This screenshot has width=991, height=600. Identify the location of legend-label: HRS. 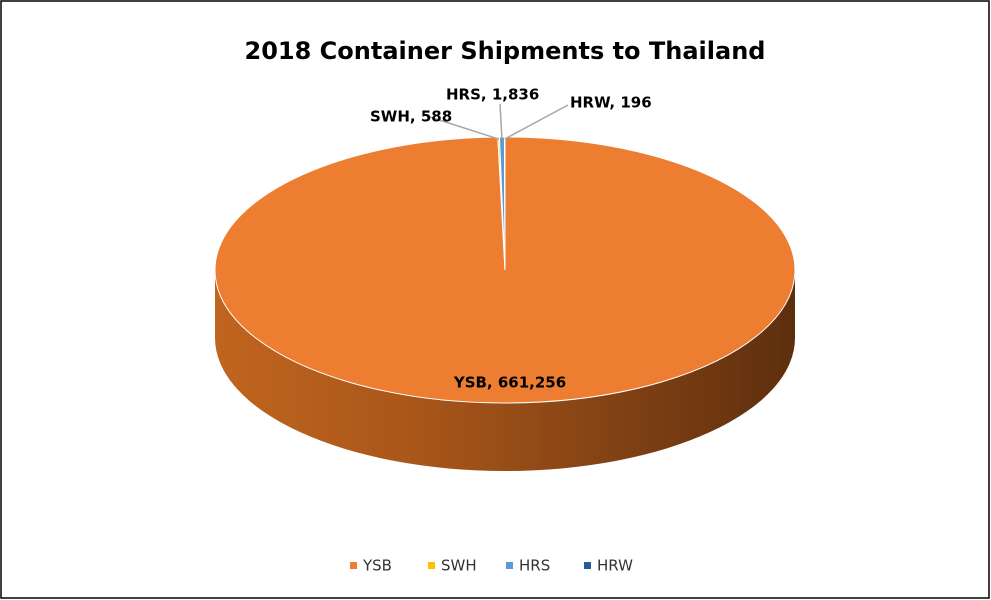
(534, 566).